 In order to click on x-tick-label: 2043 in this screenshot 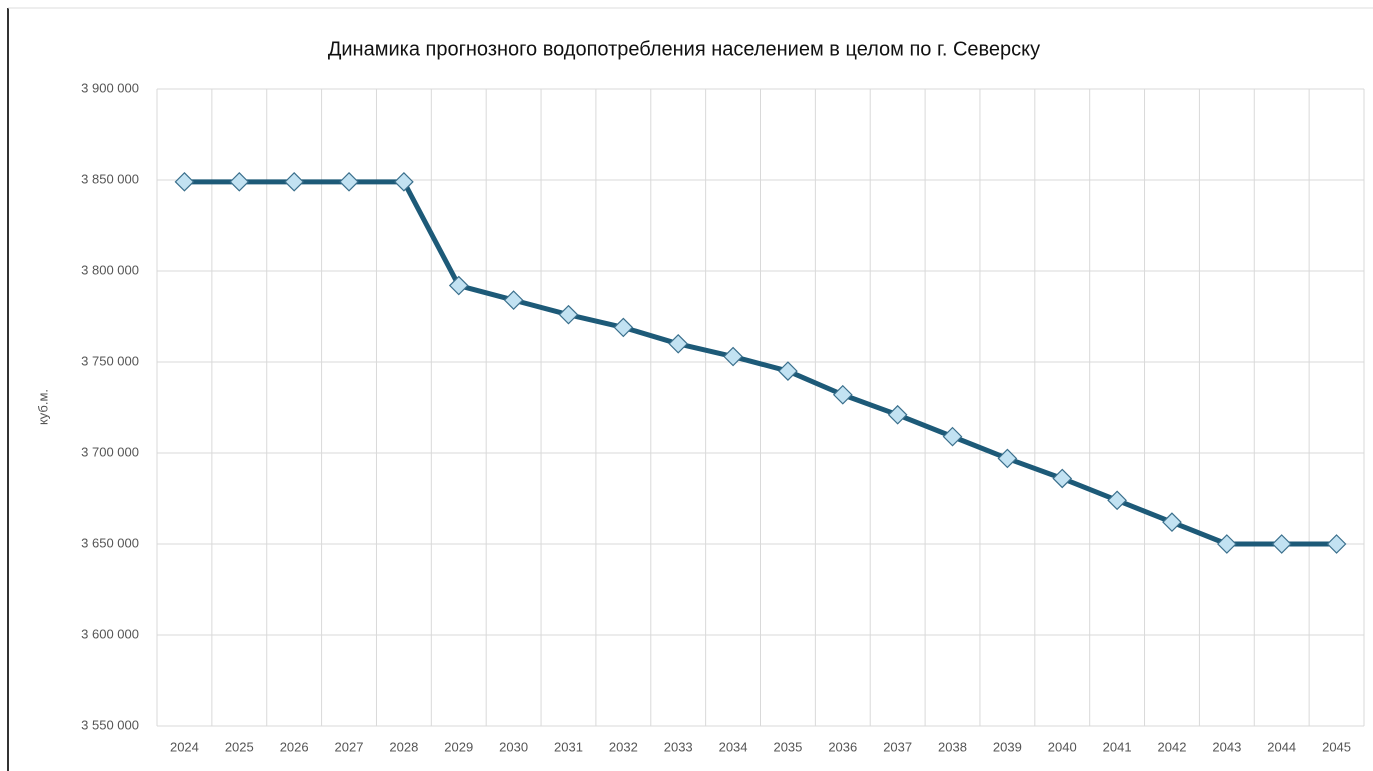, I will do `click(1226, 746)`.